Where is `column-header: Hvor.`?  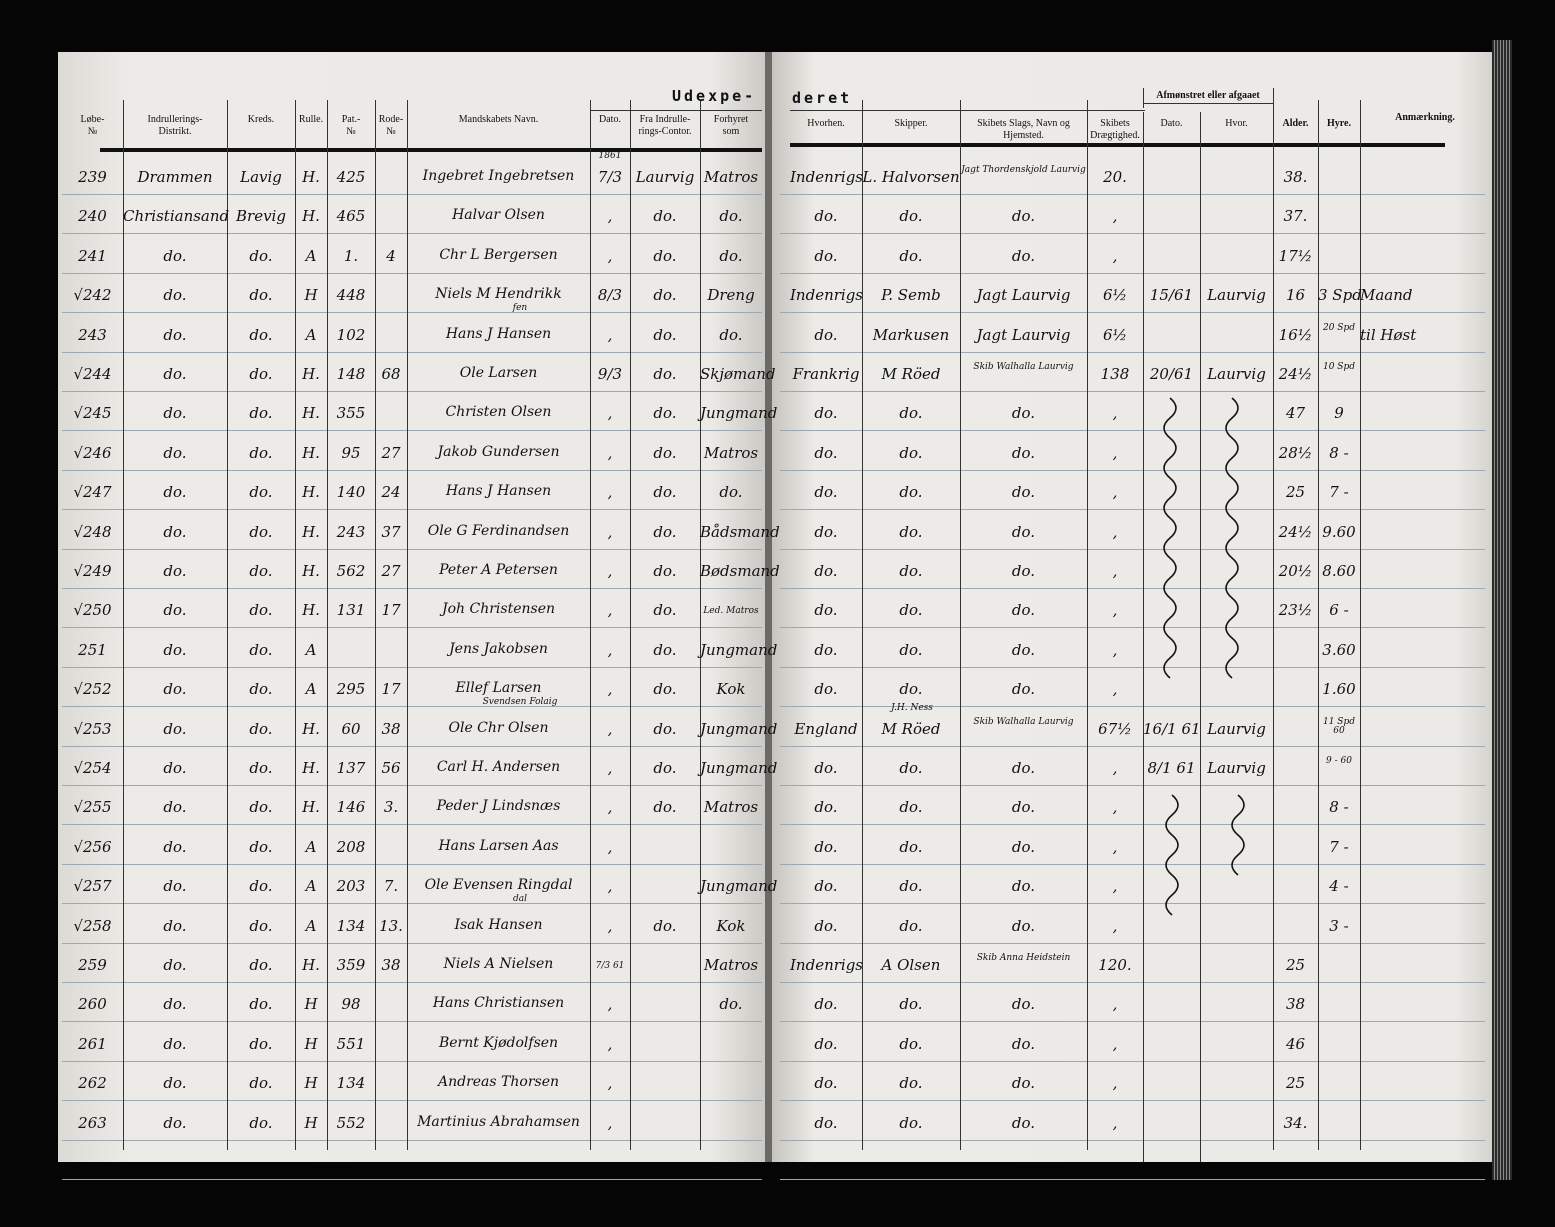
column-header: Hvor. is located at coordinates (1236, 123).